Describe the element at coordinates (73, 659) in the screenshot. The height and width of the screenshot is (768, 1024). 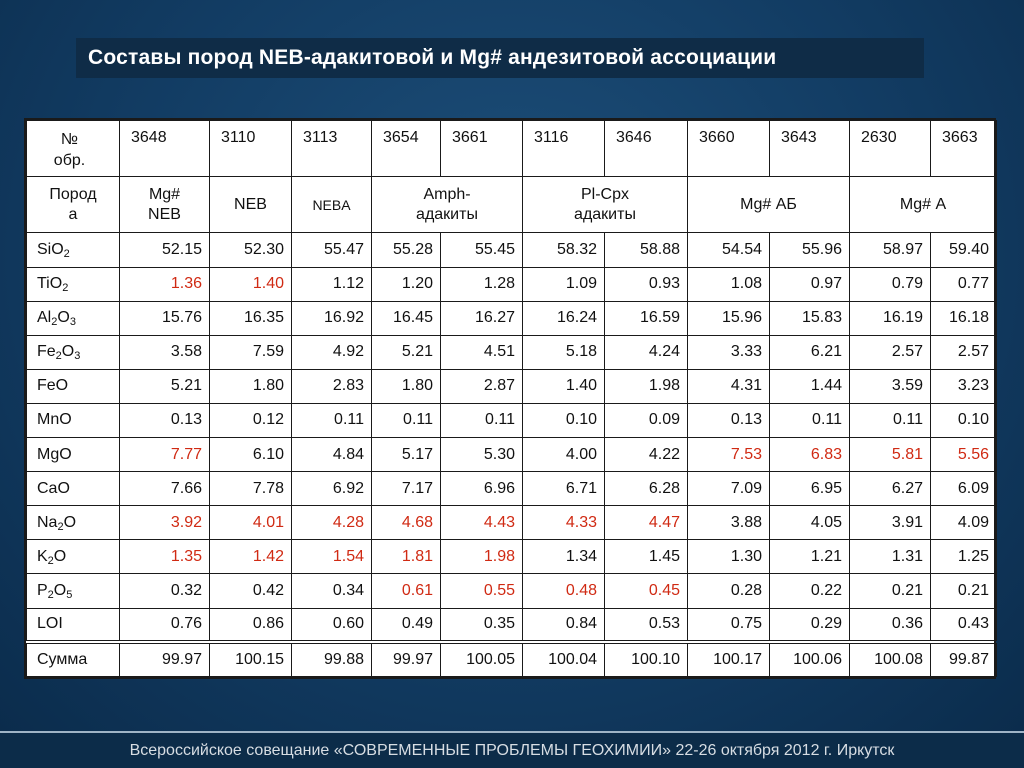
I see `sum-label: Сумма` at that location.